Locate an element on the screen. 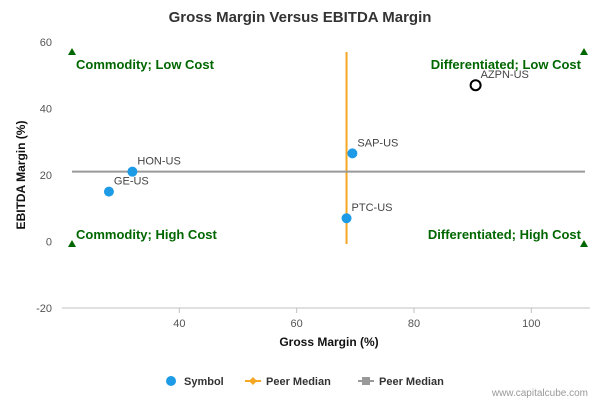 The height and width of the screenshot is (400, 600). y-tick-label: 0 is located at coordinates (49, 243).